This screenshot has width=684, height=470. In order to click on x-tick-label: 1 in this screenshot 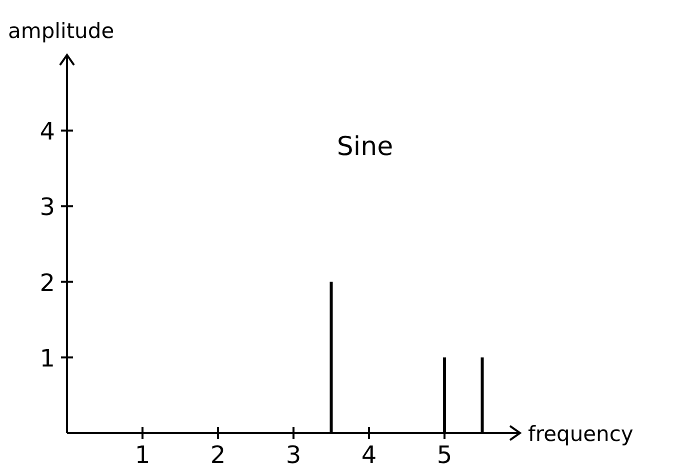, I will do `click(142, 455)`.